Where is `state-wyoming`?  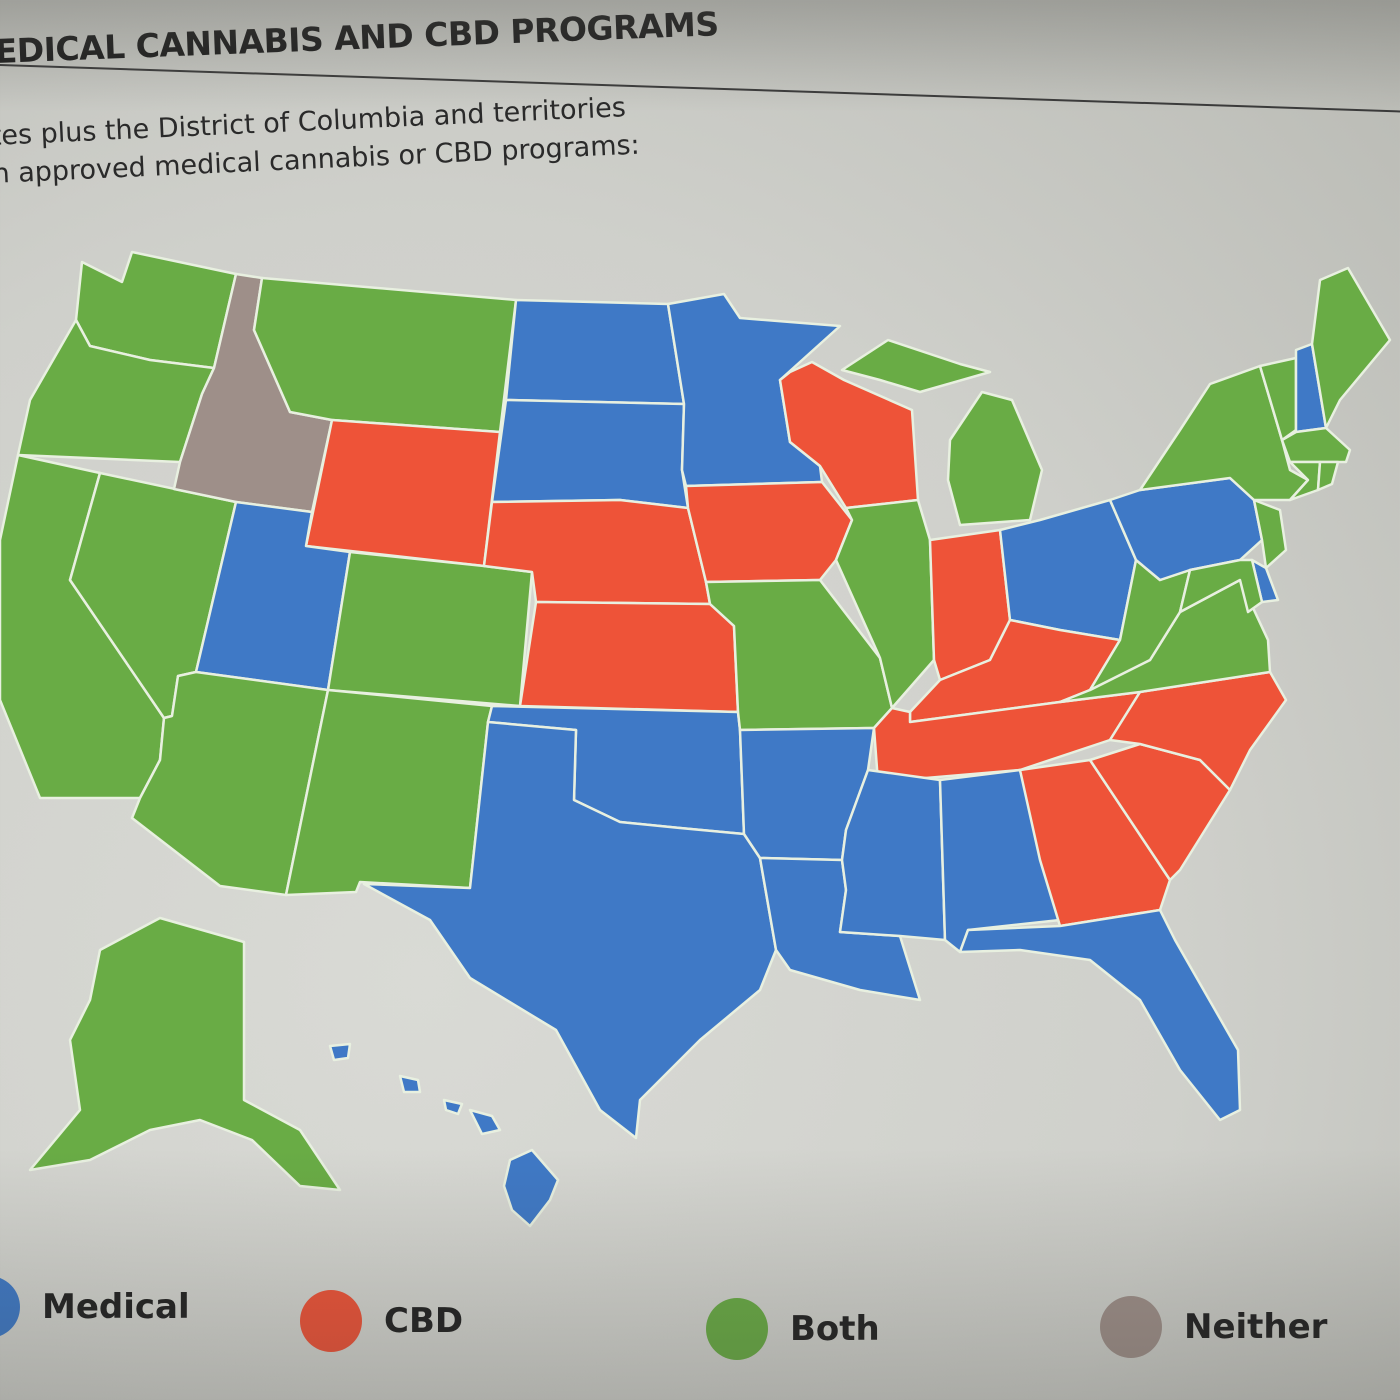
state-wyoming is located at coordinates (403, 493).